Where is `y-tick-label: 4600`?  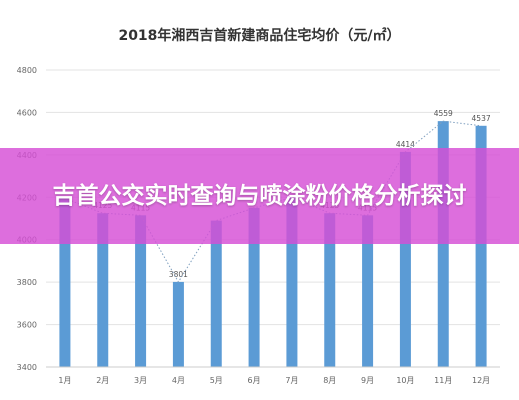
y-tick-label: 4600 is located at coordinates (27, 112).